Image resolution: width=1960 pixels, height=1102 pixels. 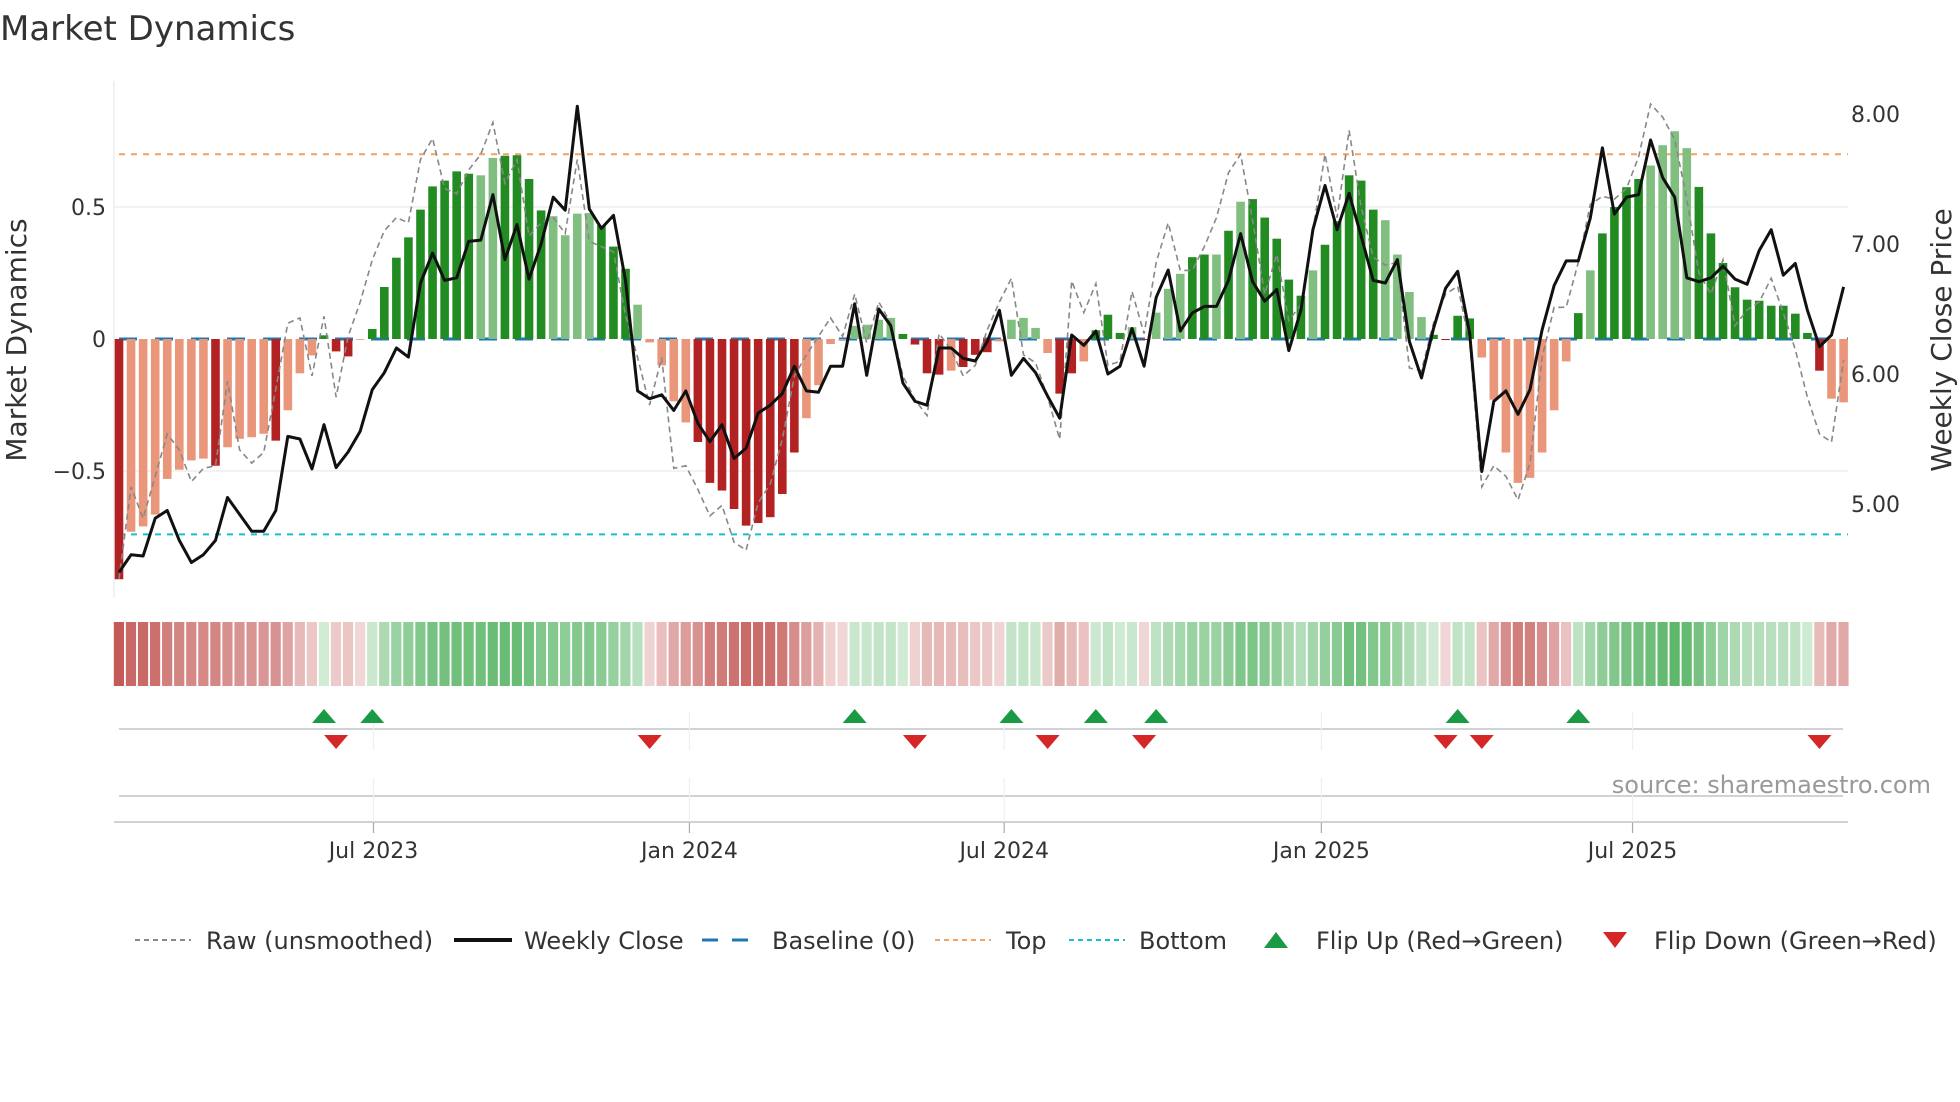 I want to click on x-tick-label: Jul 2023, so click(x=373, y=851).